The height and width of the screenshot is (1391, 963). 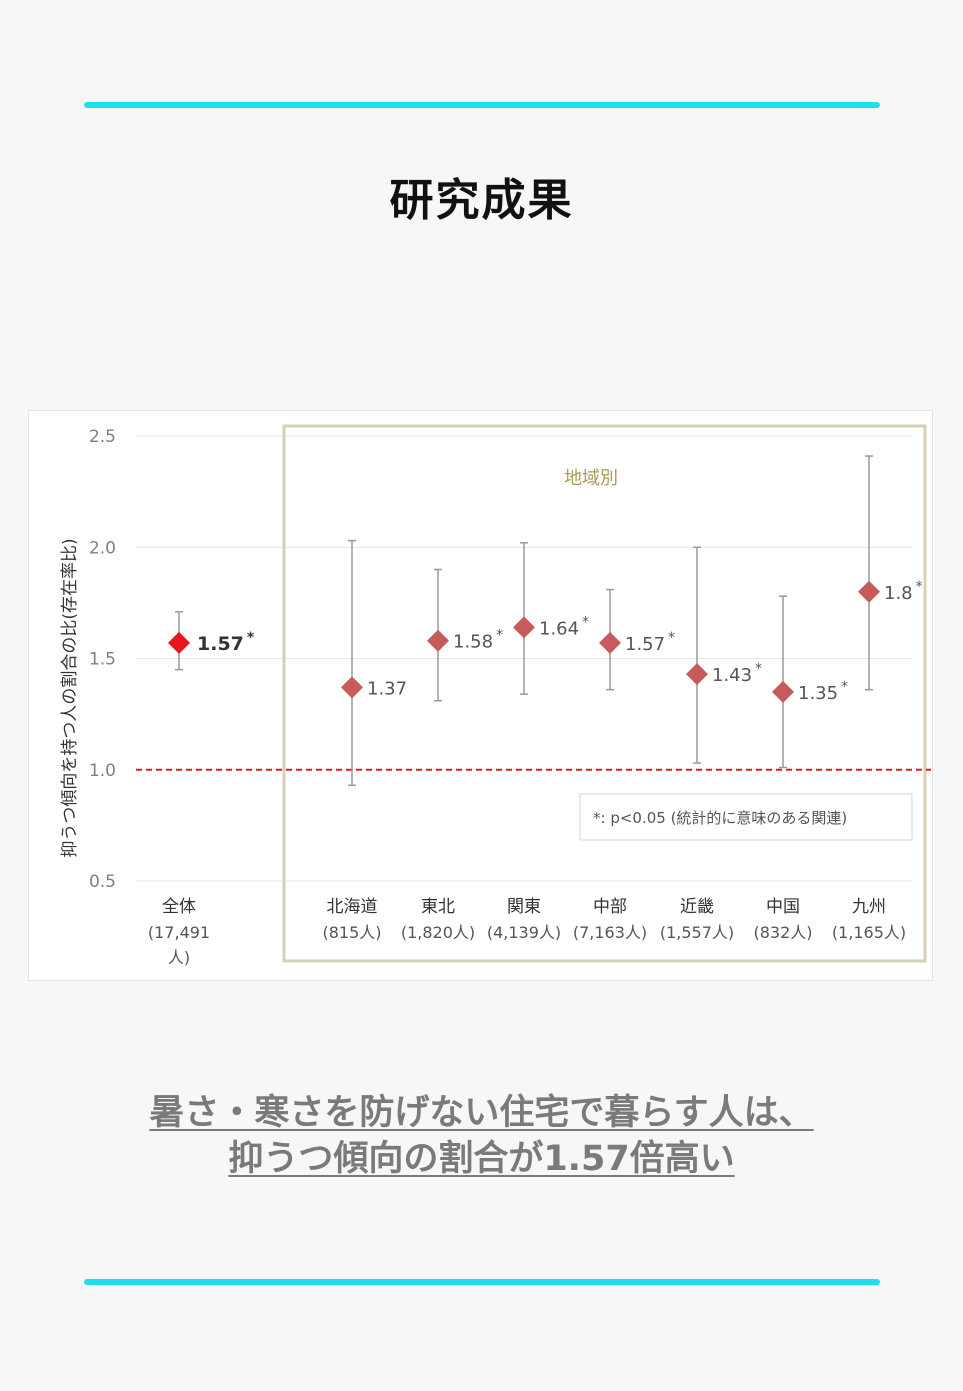 I want to click on category-count2-0: 人), so click(x=179, y=957).